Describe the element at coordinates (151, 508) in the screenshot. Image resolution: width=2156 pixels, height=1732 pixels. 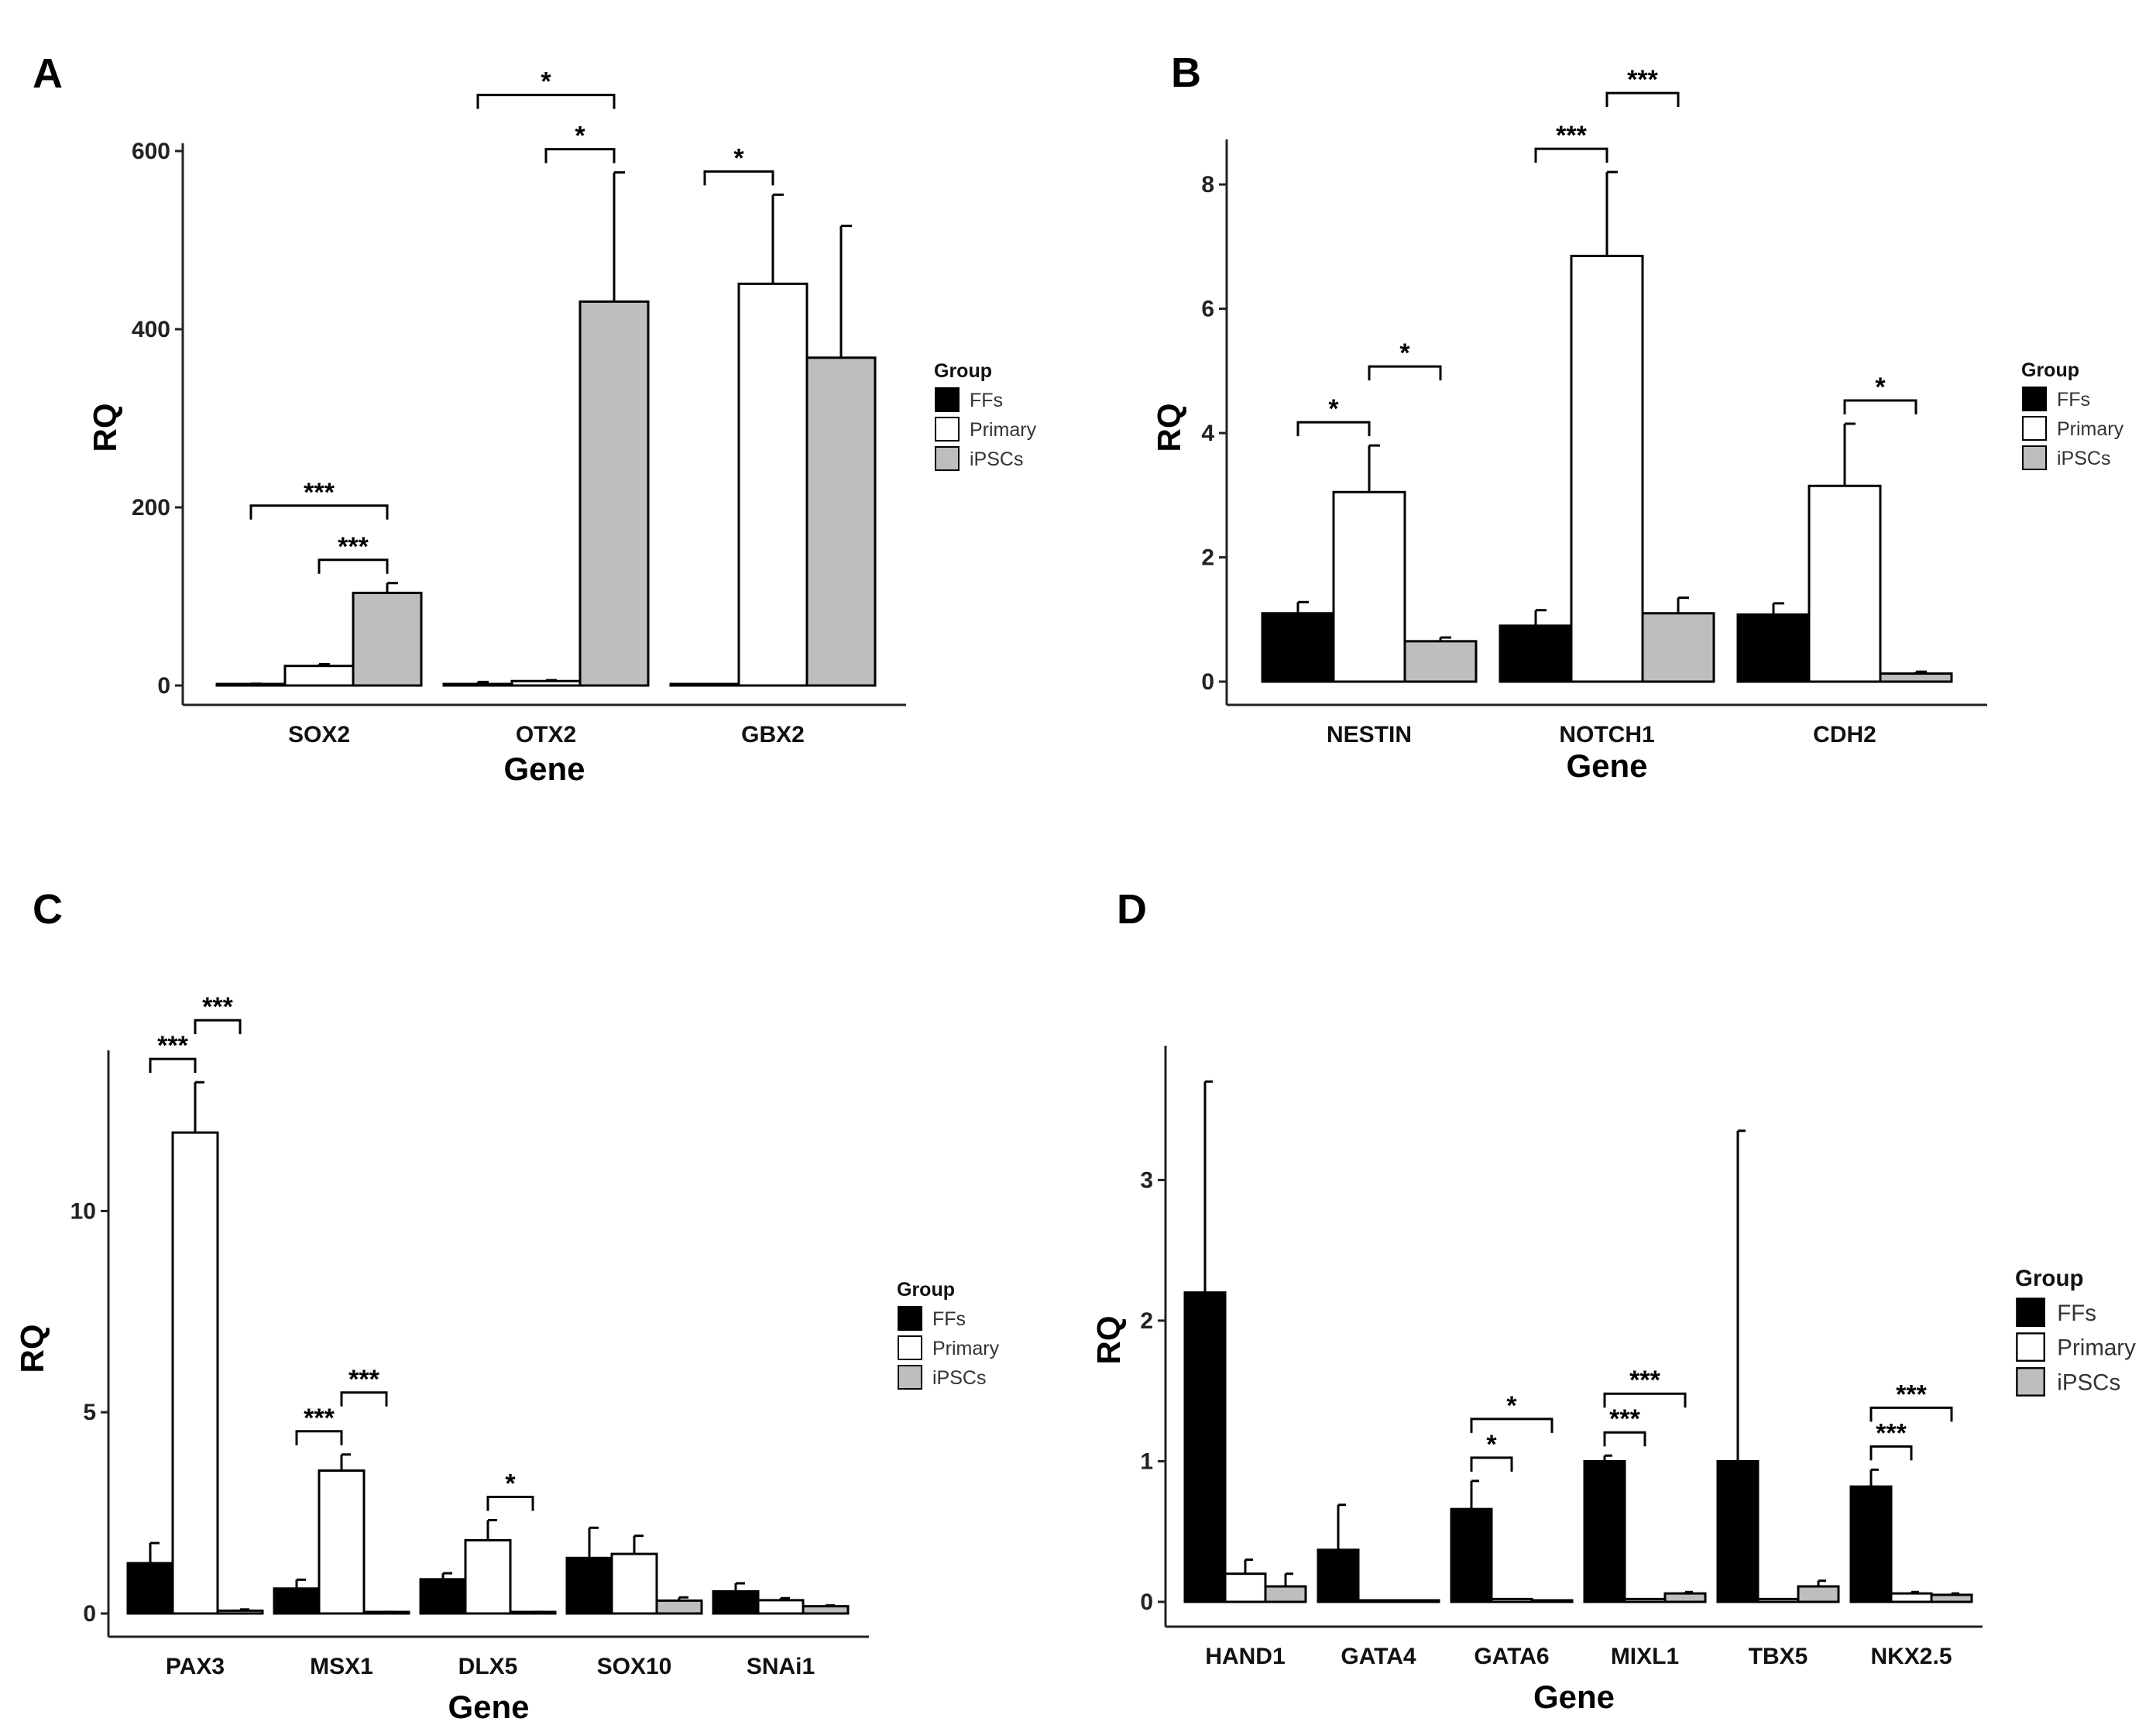
I see `y-tick-label: 200` at that location.